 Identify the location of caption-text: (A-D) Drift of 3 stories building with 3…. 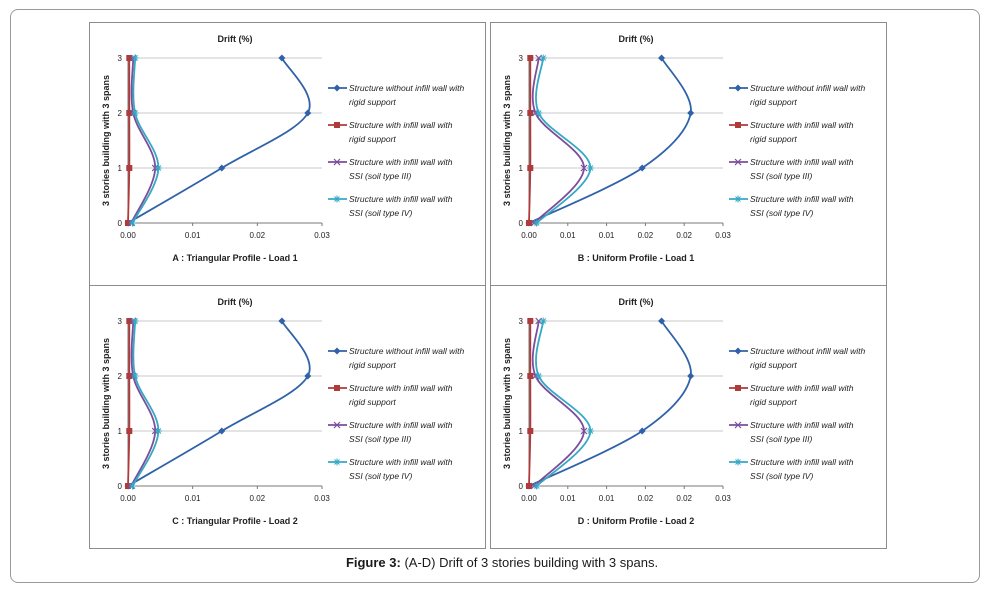
(529, 562).